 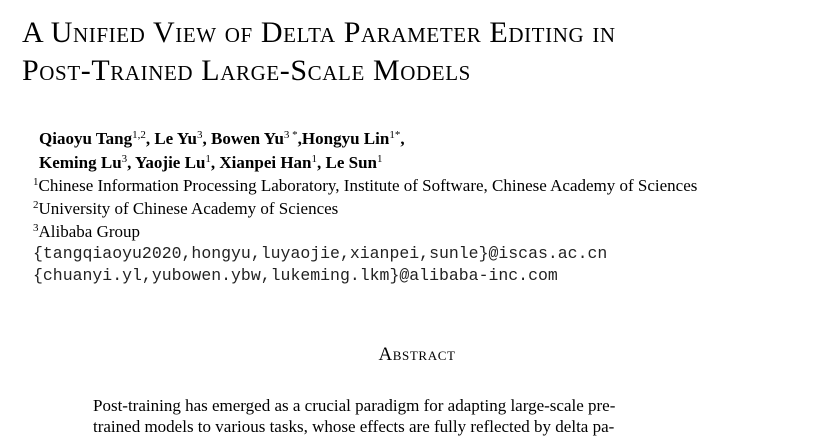 I want to click on author-name: Le Sun, so click(x=351, y=162).